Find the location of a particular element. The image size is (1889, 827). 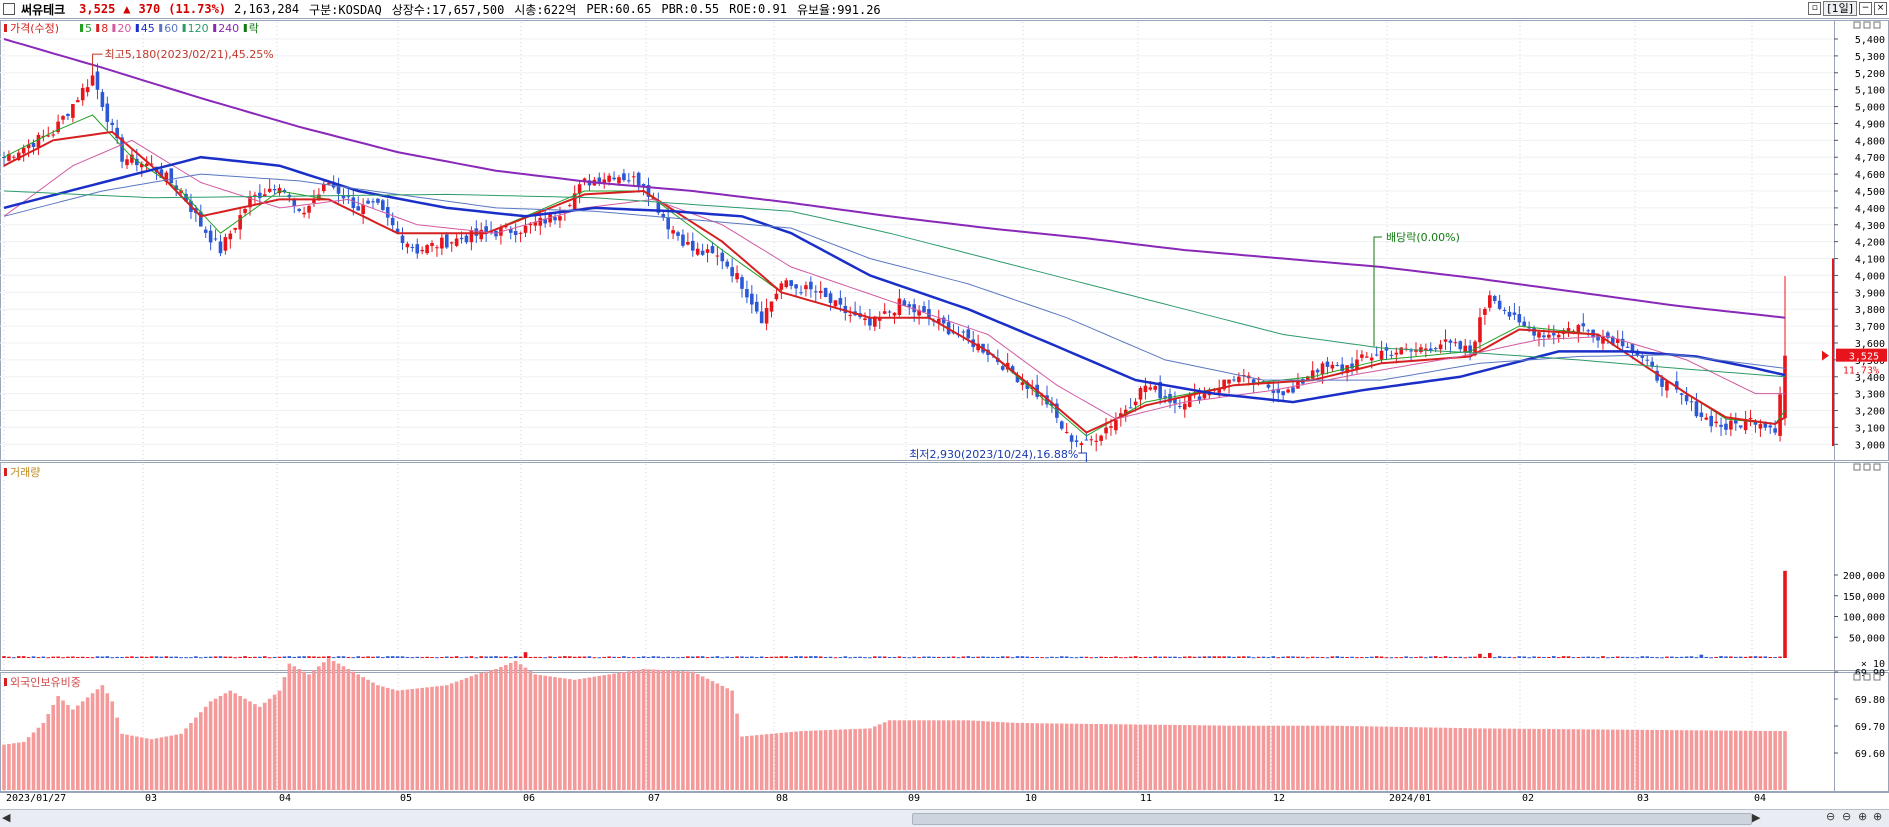

volume-bars is located at coordinates (894, 614).